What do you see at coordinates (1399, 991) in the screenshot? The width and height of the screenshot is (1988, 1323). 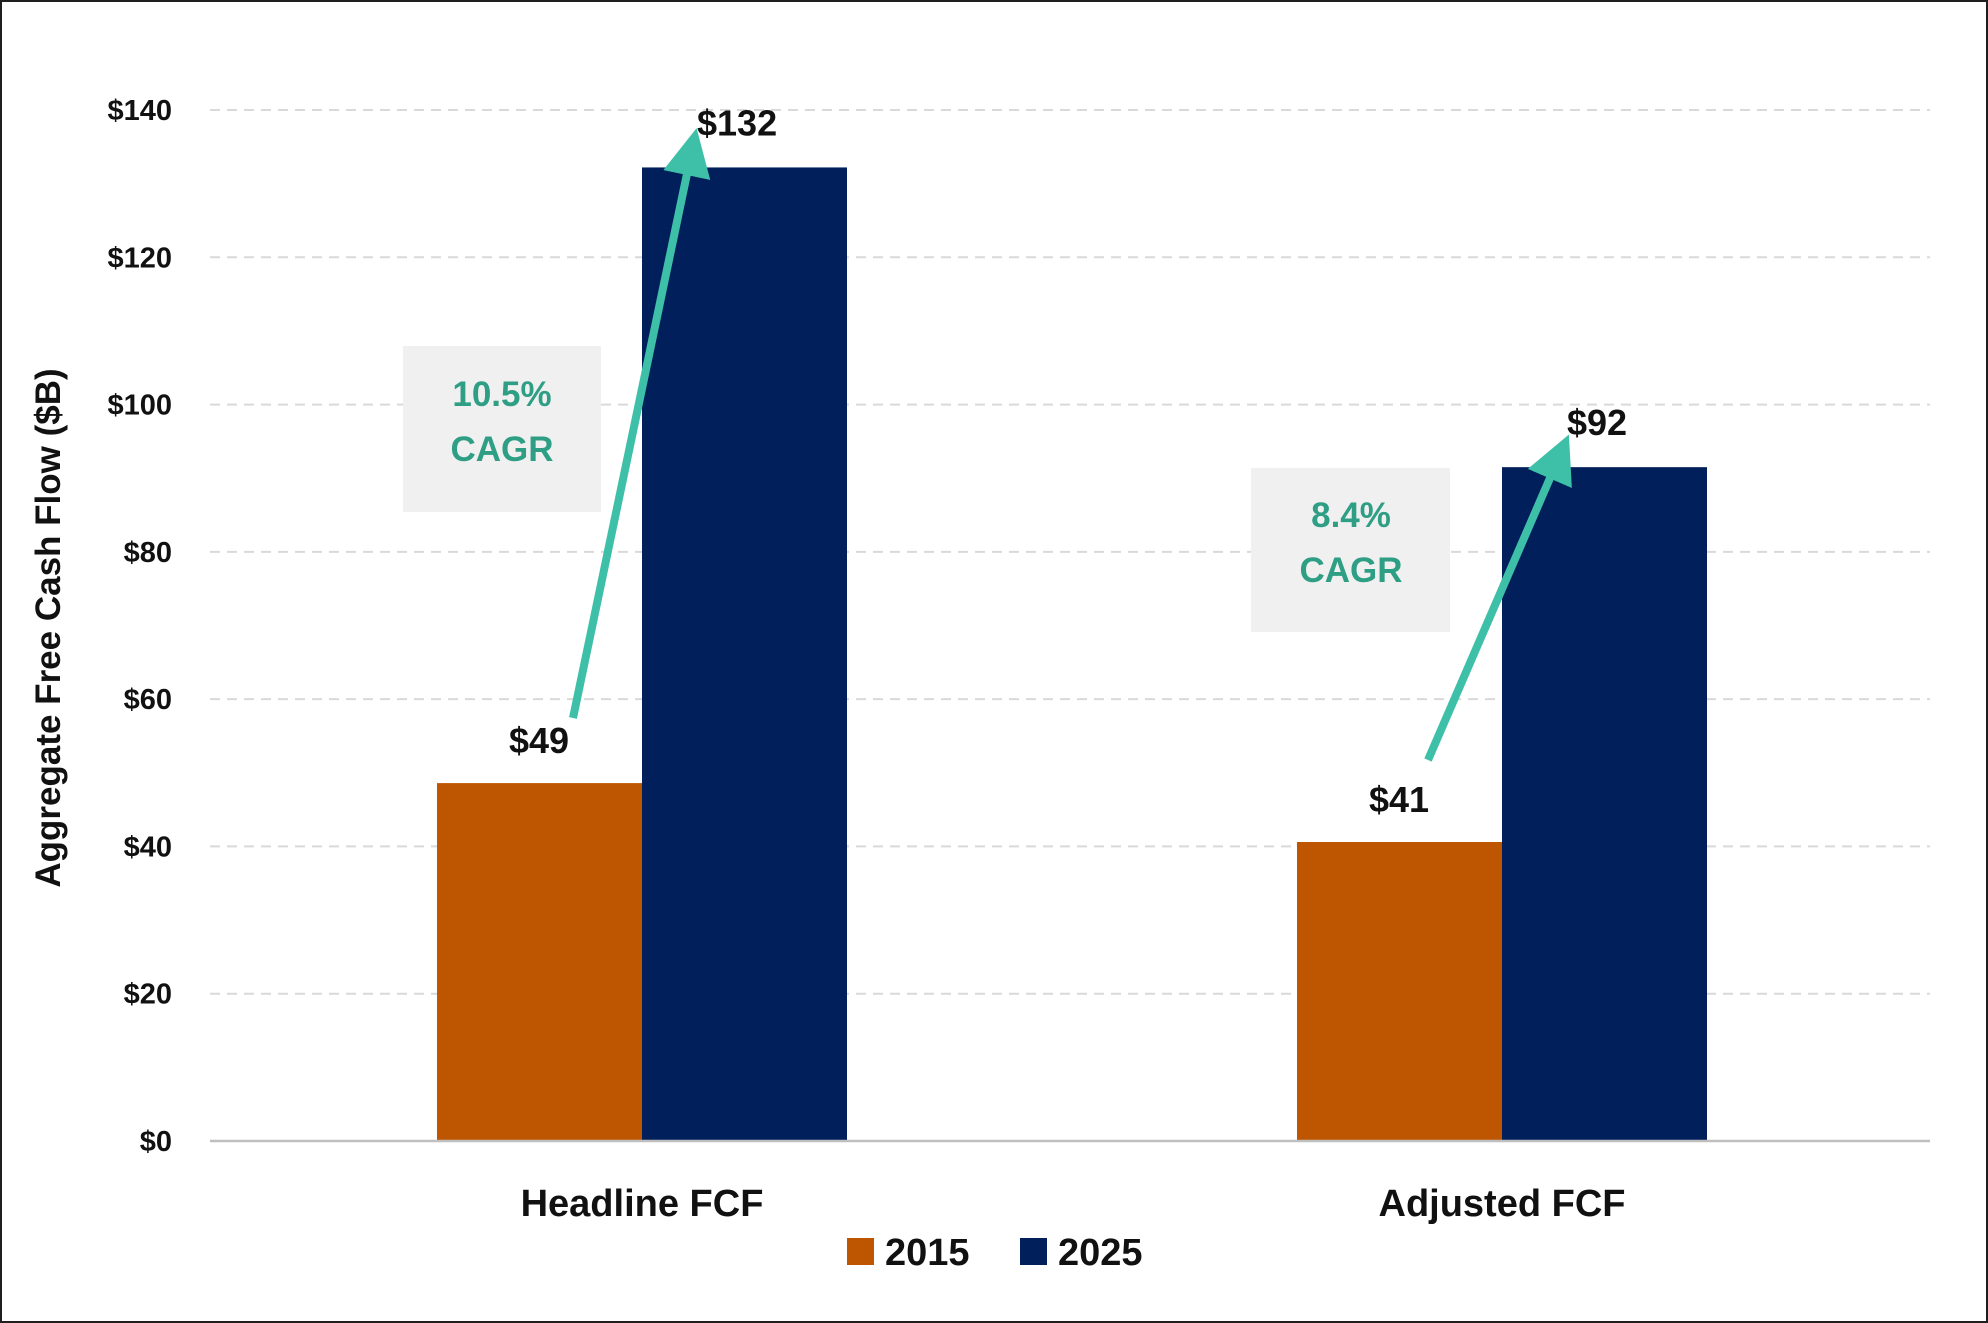 I see `bar-2015-adjusted-fcf` at bounding box center [1399, 991].